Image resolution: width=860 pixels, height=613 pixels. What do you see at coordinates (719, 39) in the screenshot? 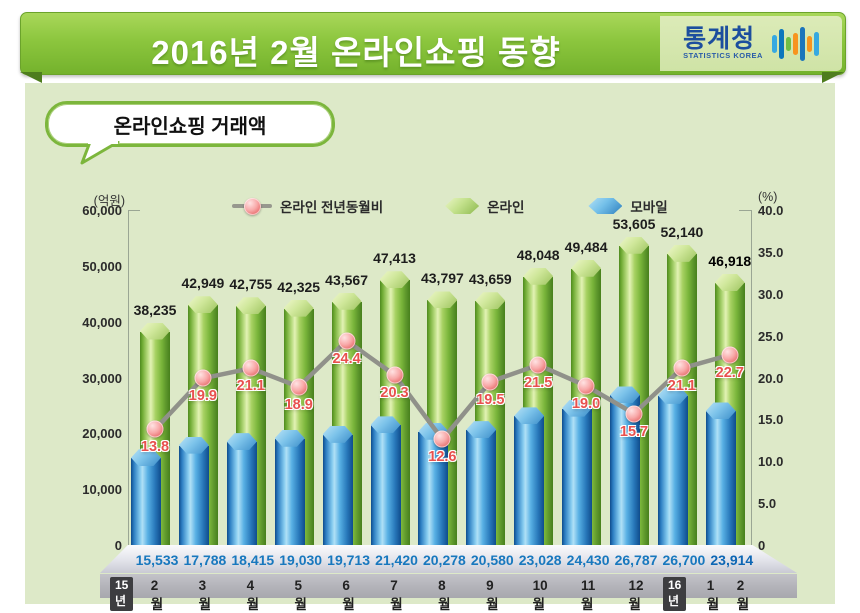
I see `agency-name: 통계청` at bounding box center [719, 39].